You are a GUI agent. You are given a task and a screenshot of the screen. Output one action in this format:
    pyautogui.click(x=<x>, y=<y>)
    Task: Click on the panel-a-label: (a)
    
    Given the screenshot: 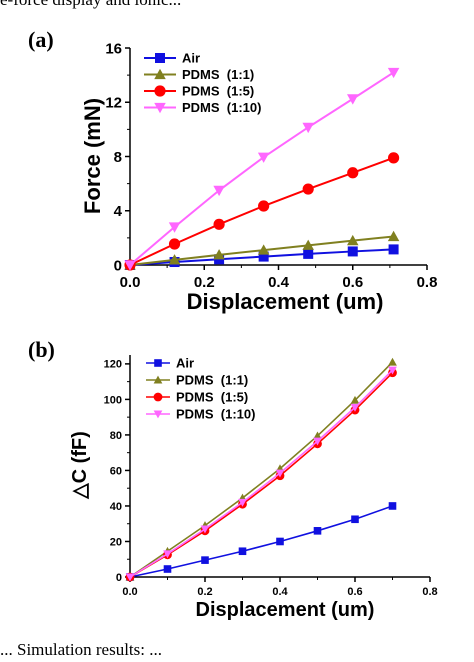 What is the action you would take?
    pyautogui.click(x=41, y=39)
    